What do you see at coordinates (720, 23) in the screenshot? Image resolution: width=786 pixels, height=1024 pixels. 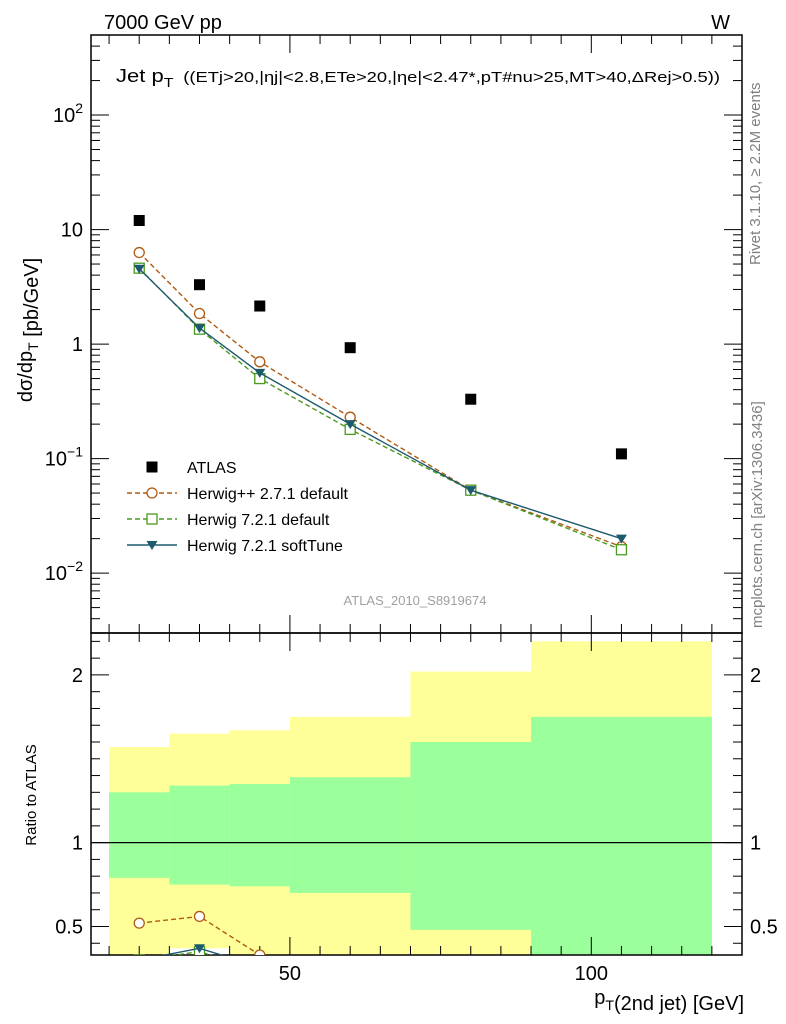 I see `header-process-label: W` at bounding box center [720, 23].